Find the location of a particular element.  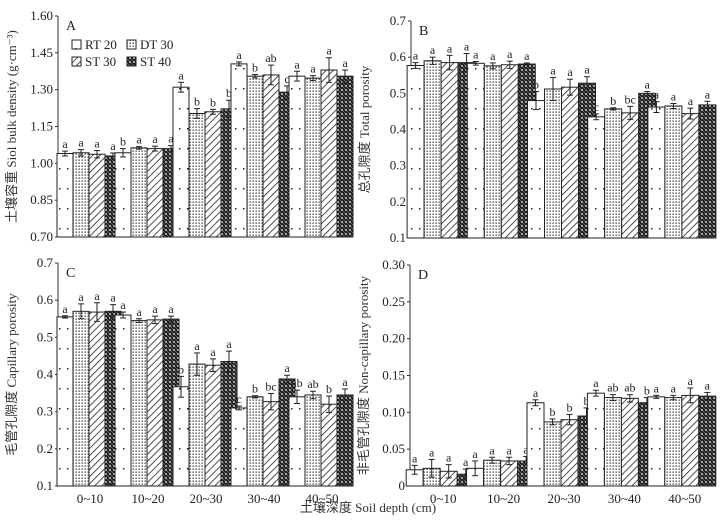

y-tick-label: 0.30 is located at coordinates (393, 264).